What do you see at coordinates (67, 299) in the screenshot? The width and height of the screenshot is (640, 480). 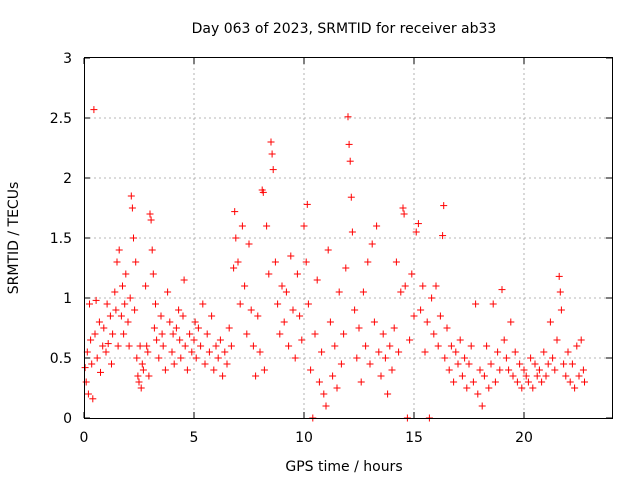 I see `y-tick-label: 1` at bounding box center [67, 299].